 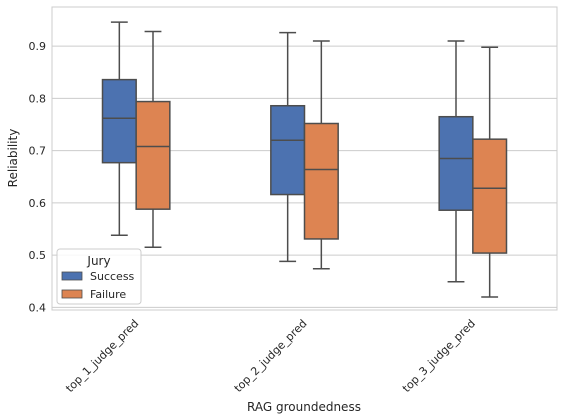 What do you see at coordinates (38, 307) in the screenshot?
I see `y-tick-label-0: 0.4` at bounding box center [38, 307].